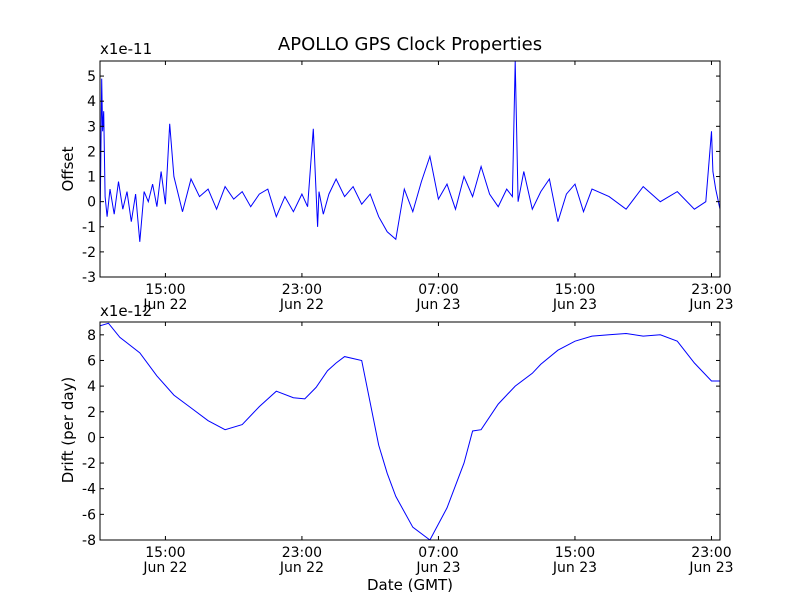 The width and height of the screenshot is (800, 600). Describe the element at coordinates (91, 77) in the screenshot. I see `offset-y-tick-label: 5` at that location.